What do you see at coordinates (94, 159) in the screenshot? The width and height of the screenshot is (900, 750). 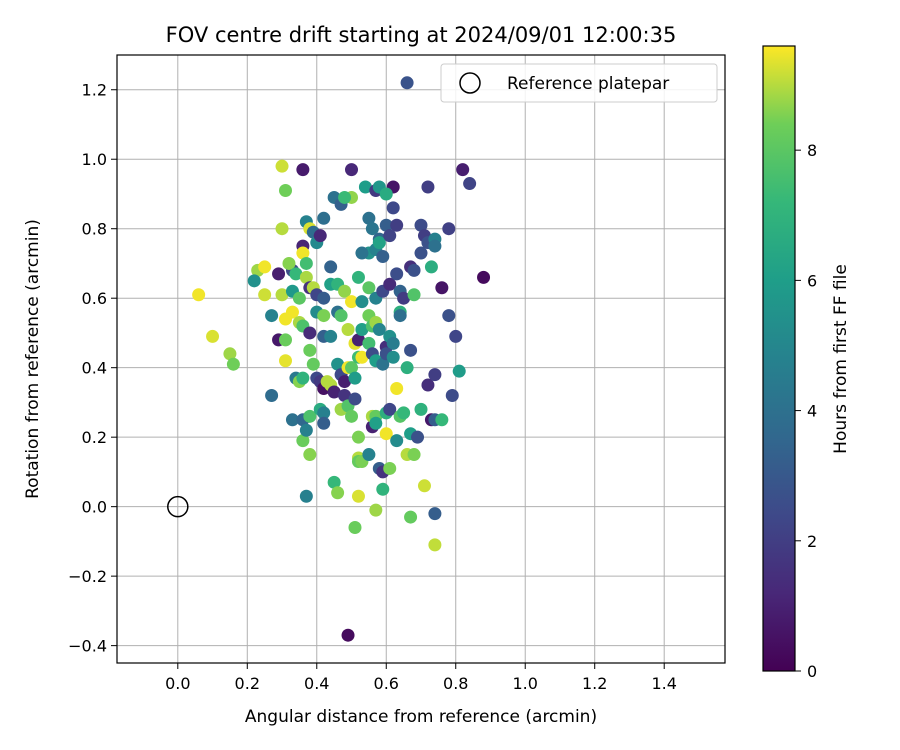 I see `y-tick-label: 1.0` at bounding box center [94, 159].